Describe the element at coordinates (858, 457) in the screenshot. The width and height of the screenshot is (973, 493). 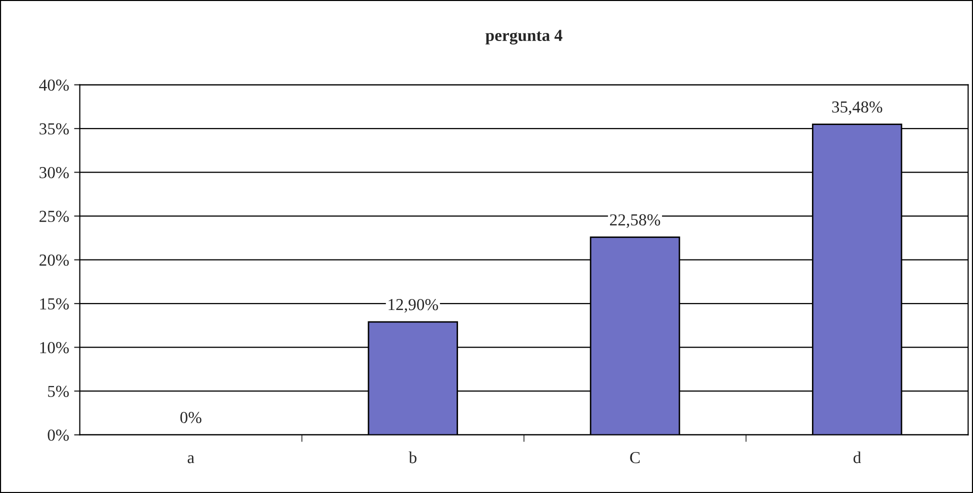
I see `x-tick-label: d` at that location.